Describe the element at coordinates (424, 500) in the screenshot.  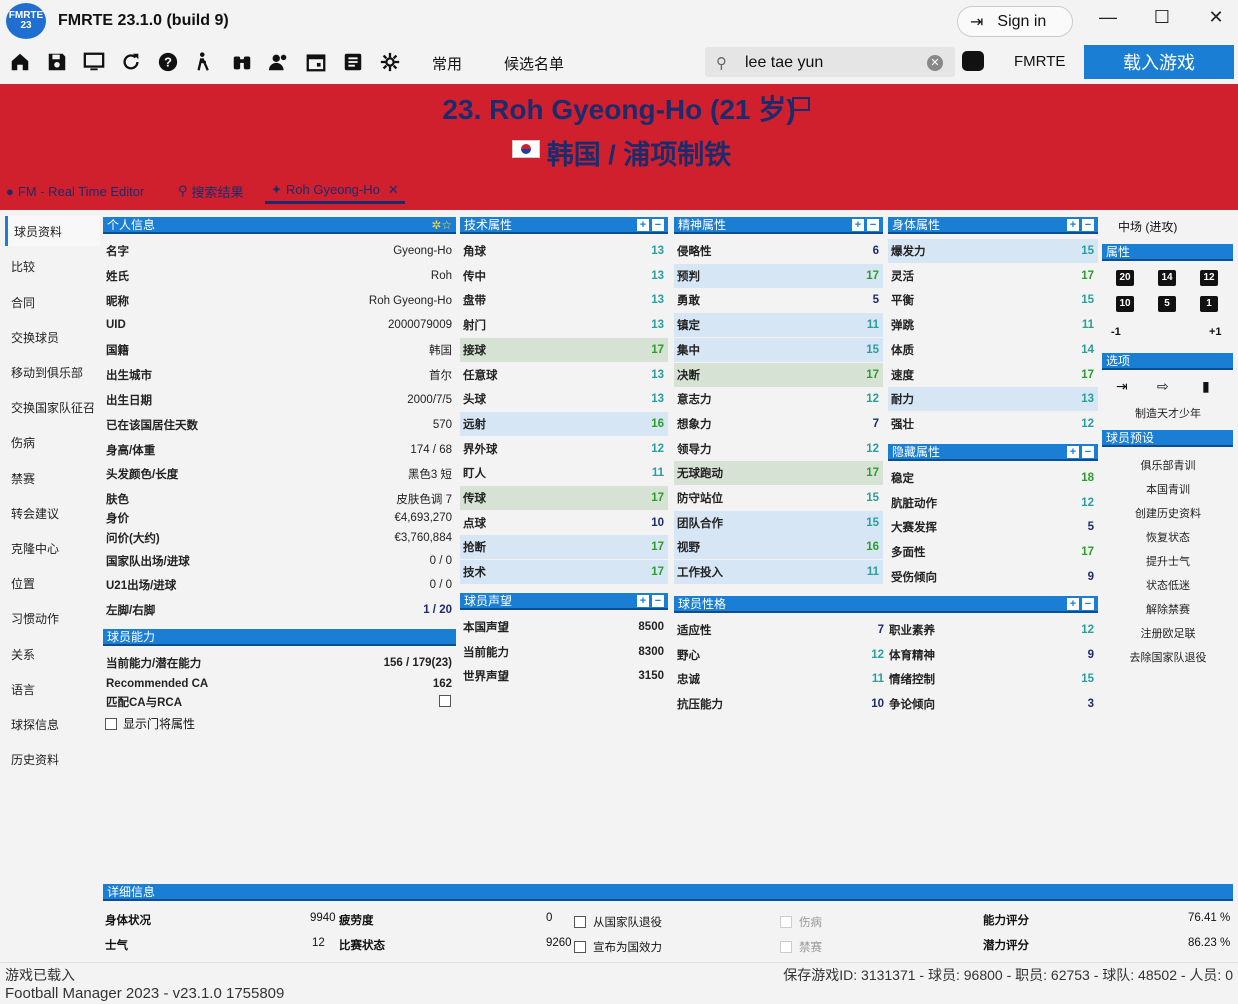
I see `info-value: 皮肤色调 7` at that location.